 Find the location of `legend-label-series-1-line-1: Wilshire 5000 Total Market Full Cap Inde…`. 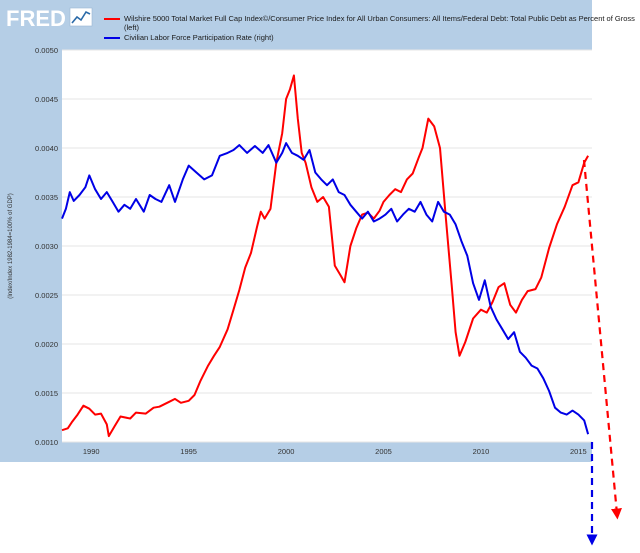

legend-label-series-1-line-1: Wilshire 5000 Total Market Full Cap Inde… is located at coordinates (379, 18).